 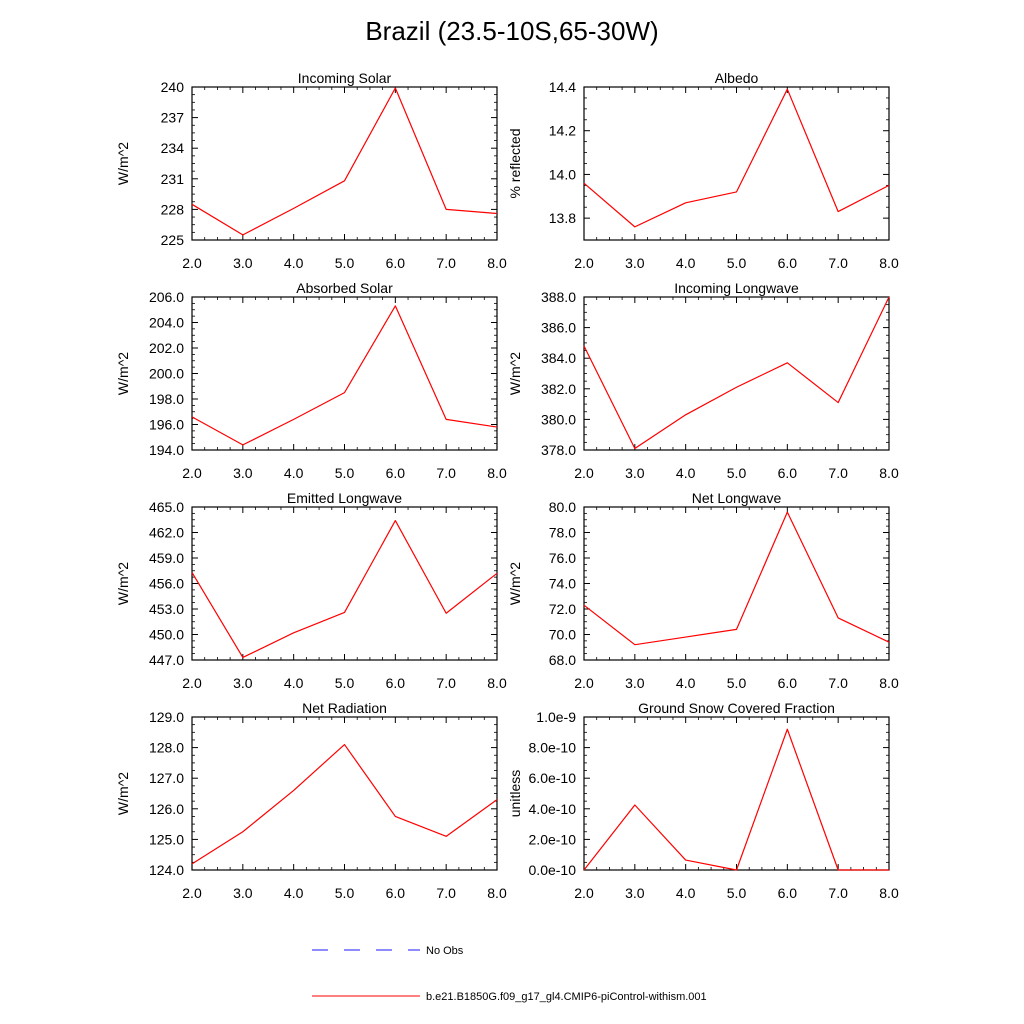 What do you see at coordinates (166, 507) in the screenshot?
I see `y-tick-label: 465.0` at bounding box center [166, 507].